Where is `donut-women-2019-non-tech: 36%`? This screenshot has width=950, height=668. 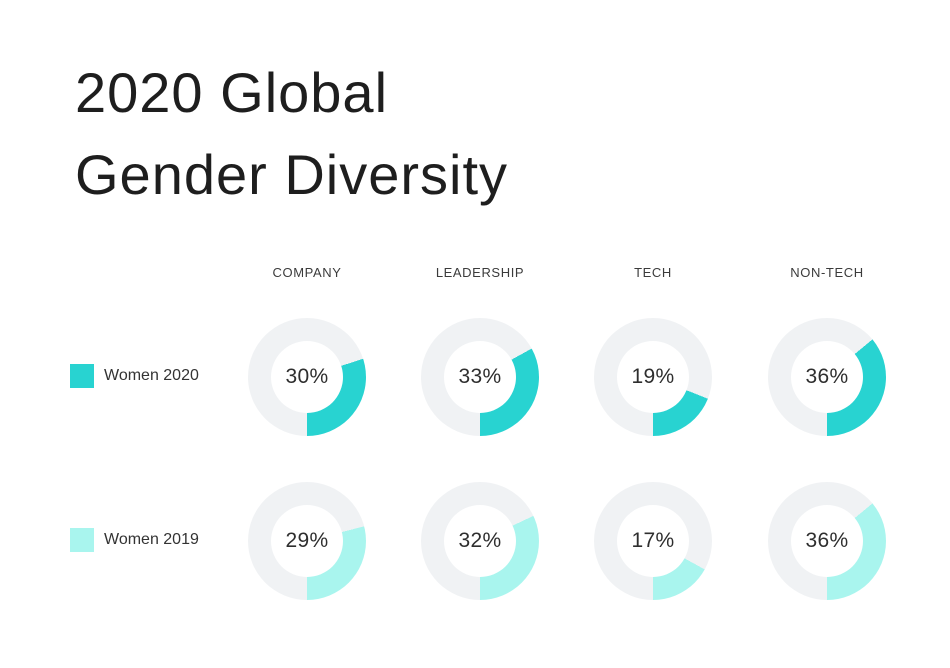
donut-women-2019-non-tech: 36% is located at coordinates (827, 541).